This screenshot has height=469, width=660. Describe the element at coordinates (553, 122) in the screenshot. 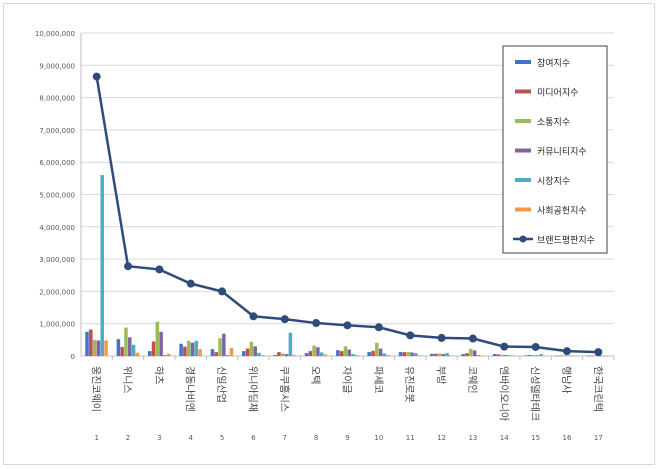

I see `legend-label: 소통지수` at that location.